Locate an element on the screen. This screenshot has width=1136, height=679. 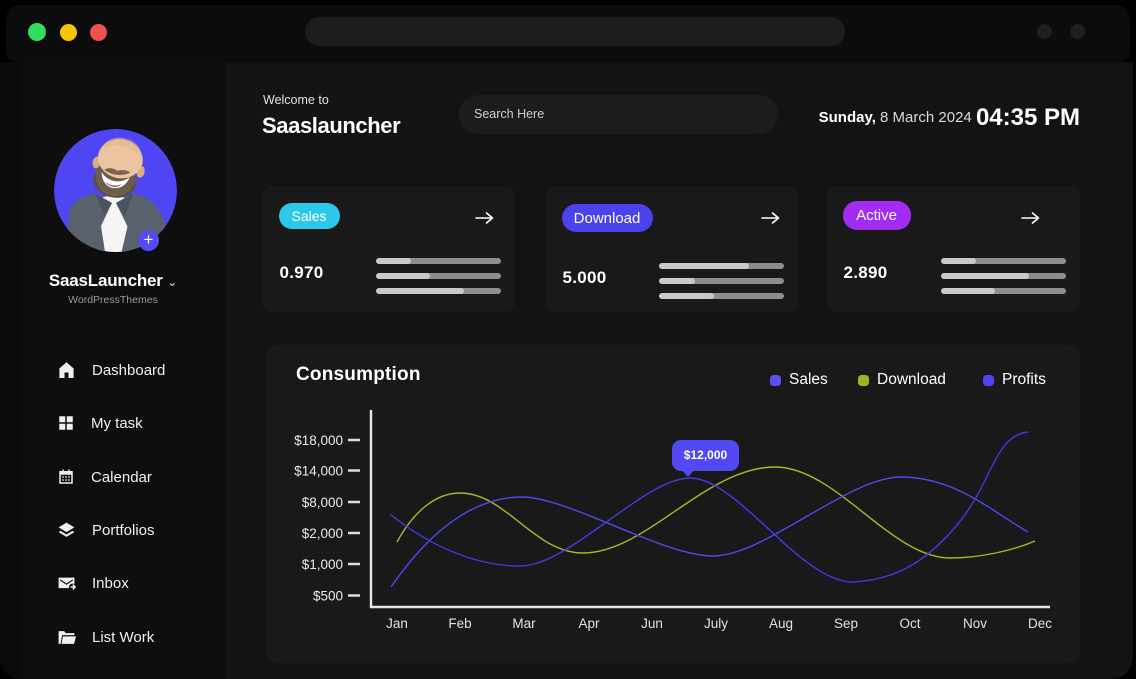
svg-text: Apr is located at coordinates (589, 623).